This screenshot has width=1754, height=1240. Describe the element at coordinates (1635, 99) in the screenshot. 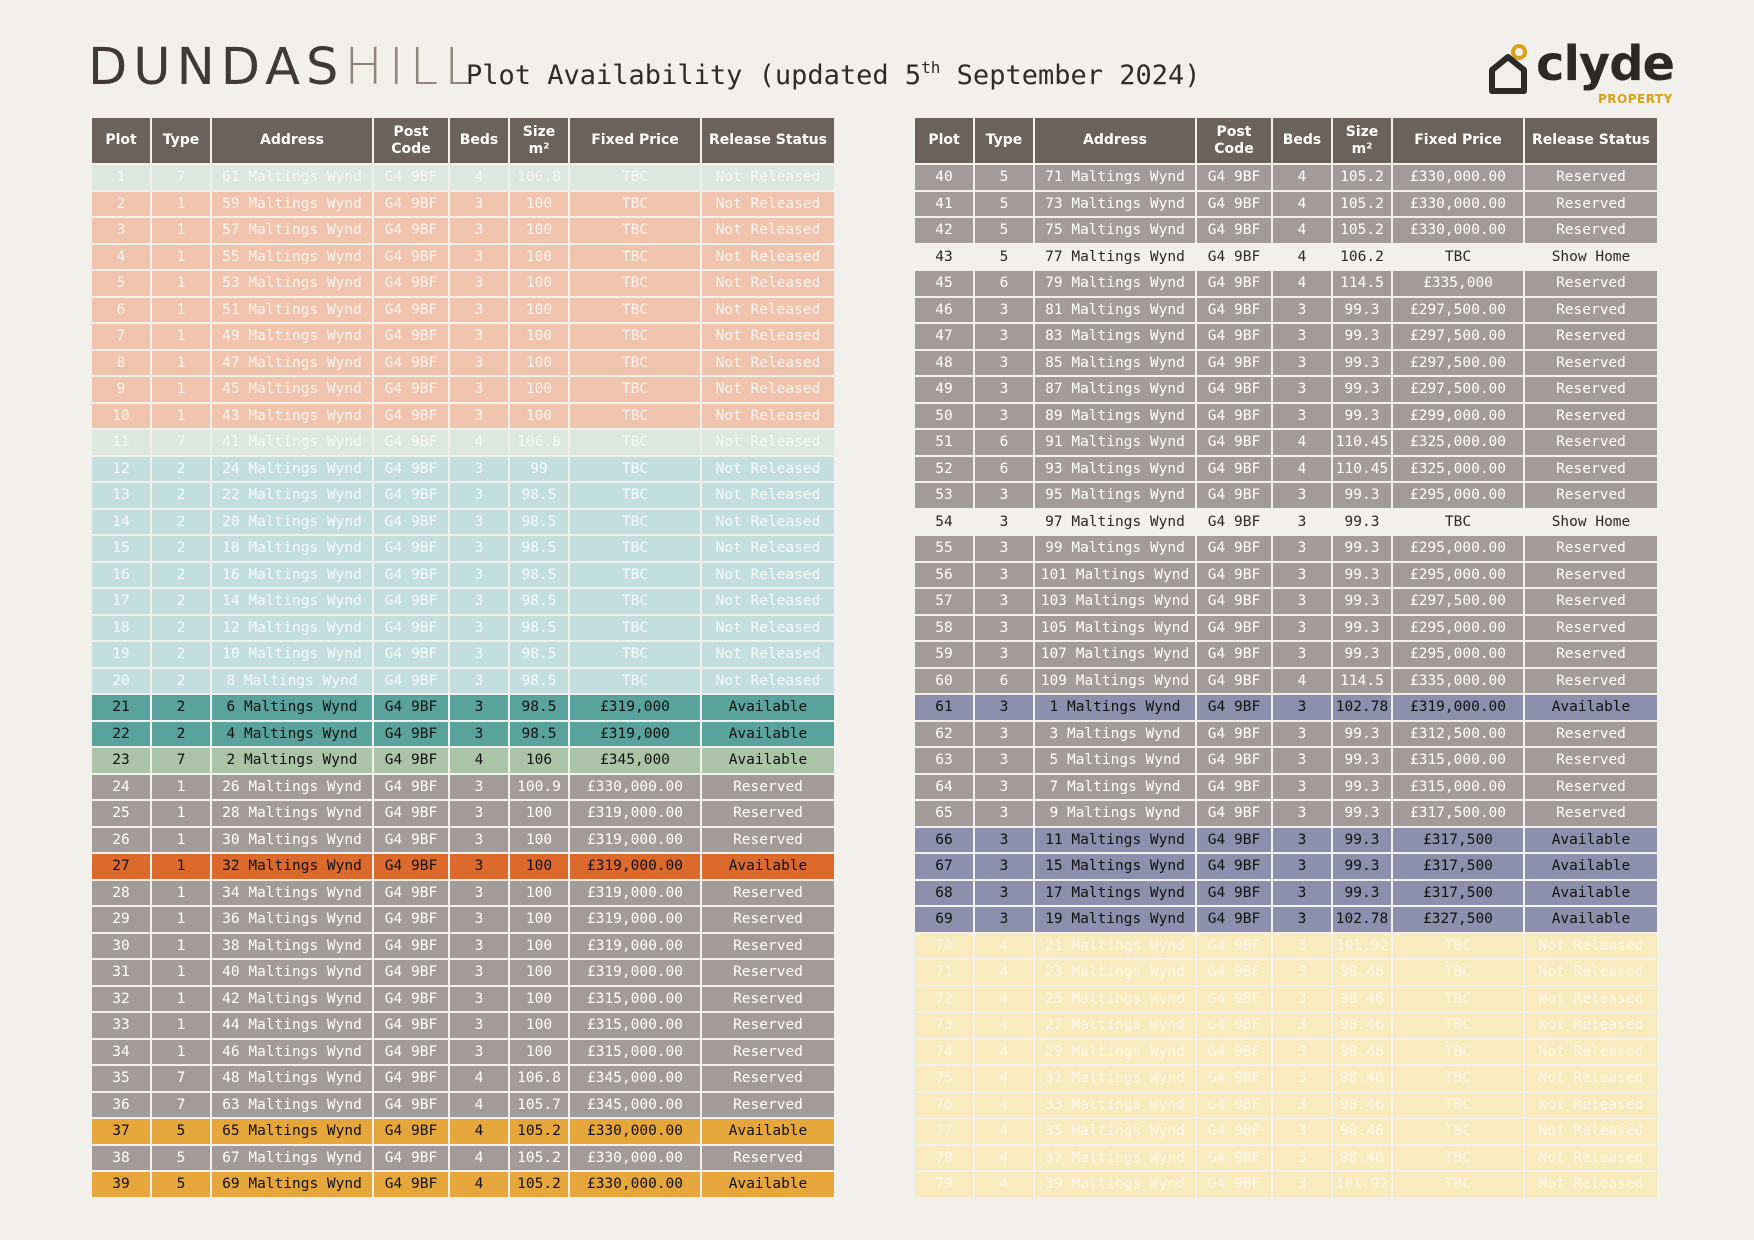

I see `logo-subtext: PROPERTY` at that location.